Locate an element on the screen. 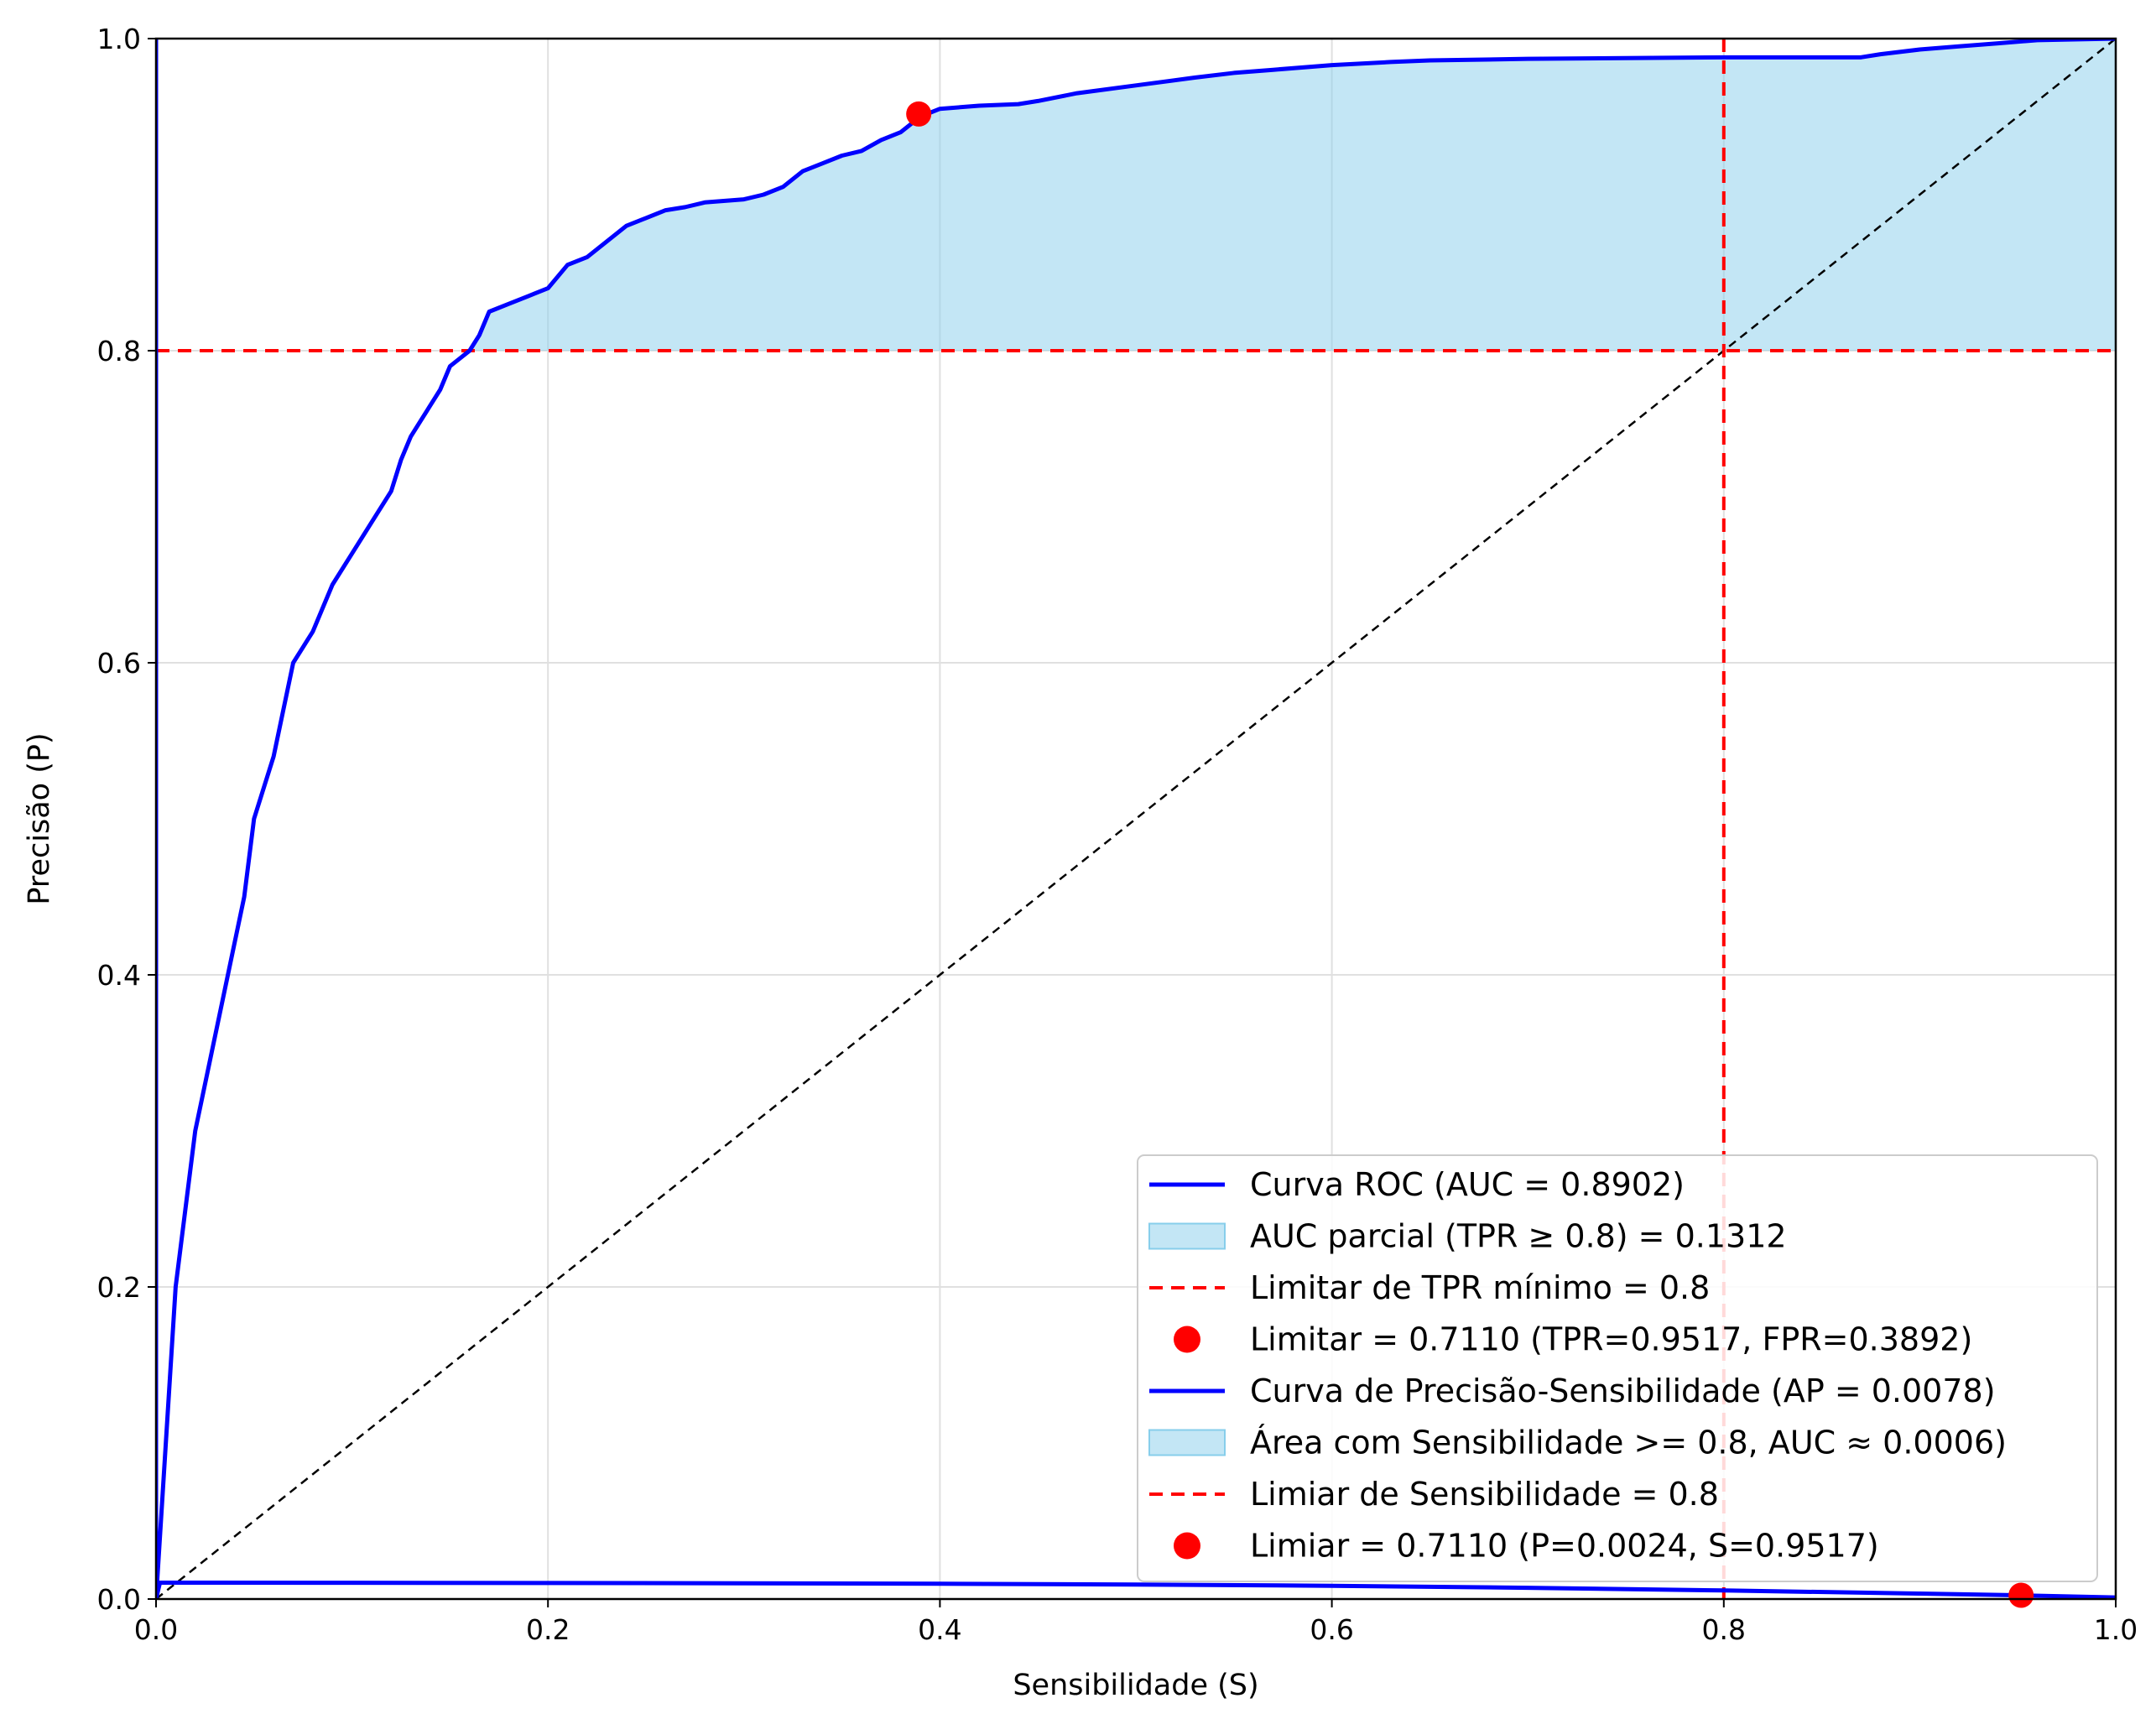 The width and height of the screenshot is (2156, 1719). roc-threshold-point is located at coordinates (919, 114).